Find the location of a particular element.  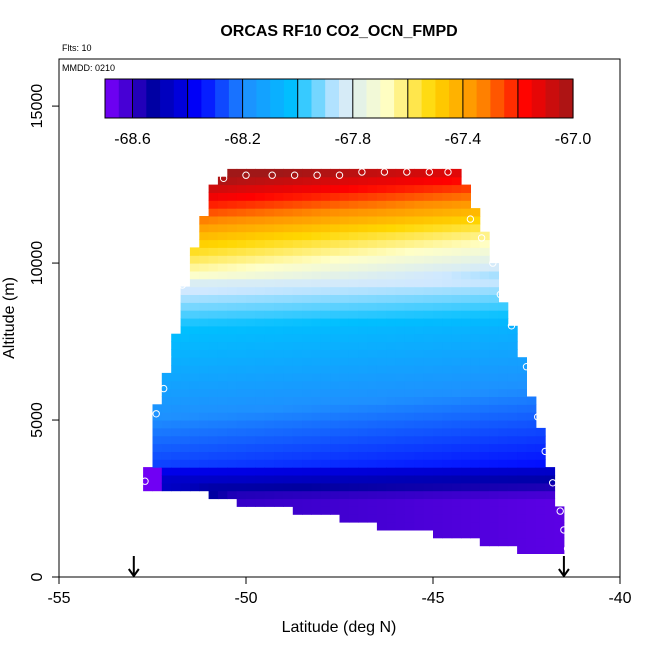

colorbar-segment is located at coordinates (318, 98).